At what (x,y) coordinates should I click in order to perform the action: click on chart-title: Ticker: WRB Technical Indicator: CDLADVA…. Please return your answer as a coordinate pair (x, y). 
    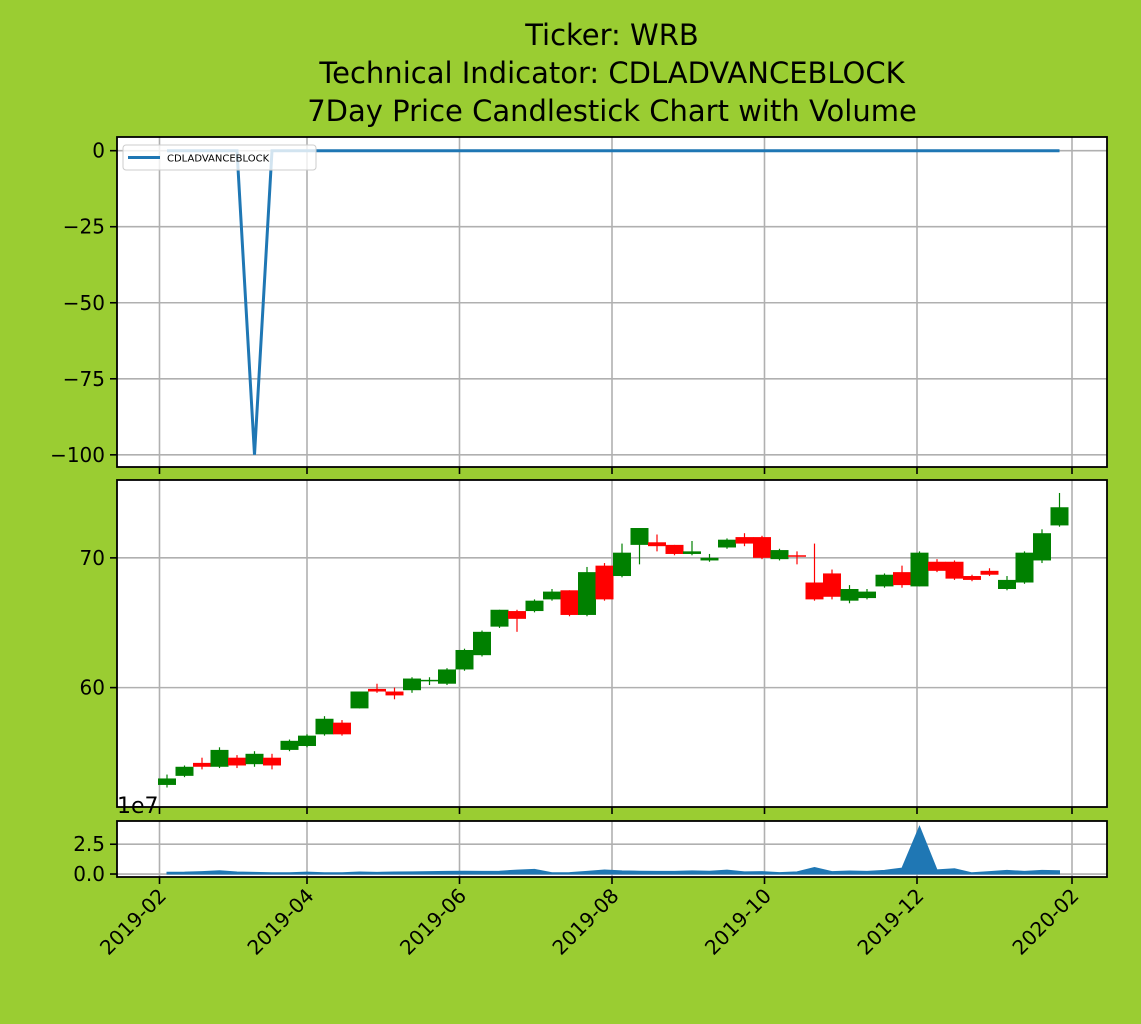
    Looking at the image, I should click on (612, 73).